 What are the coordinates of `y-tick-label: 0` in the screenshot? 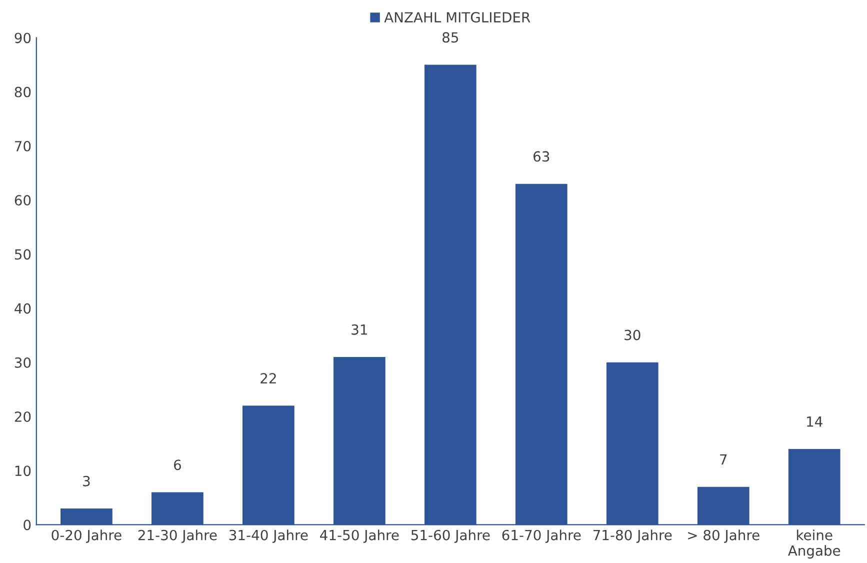 It's located at (27, 525).